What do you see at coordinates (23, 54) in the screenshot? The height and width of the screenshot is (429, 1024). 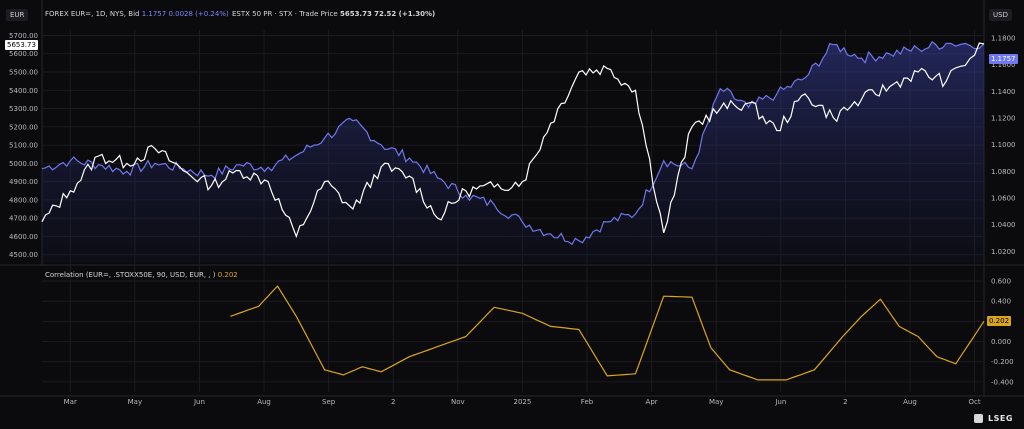 I see `left-y-tick-label: 5600.00` at bounding box center [23, 54].